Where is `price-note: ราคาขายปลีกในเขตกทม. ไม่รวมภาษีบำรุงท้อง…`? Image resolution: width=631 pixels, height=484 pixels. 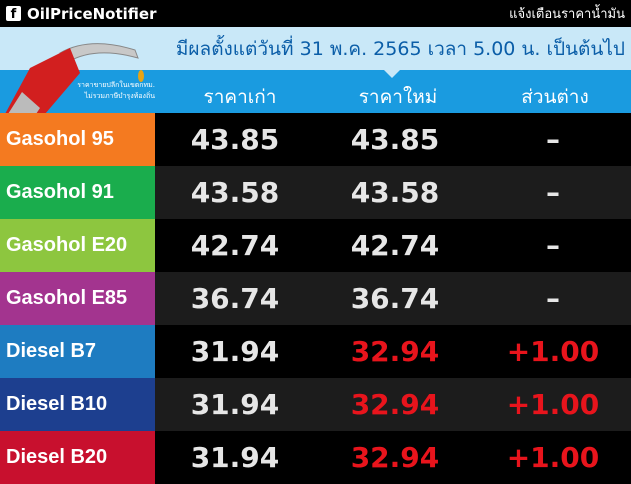 price-note: ราคาขายปลีกในเขตกทม. ไม่รวมภาษีบำรุงท้อง… is located at coordinates (110, 91).